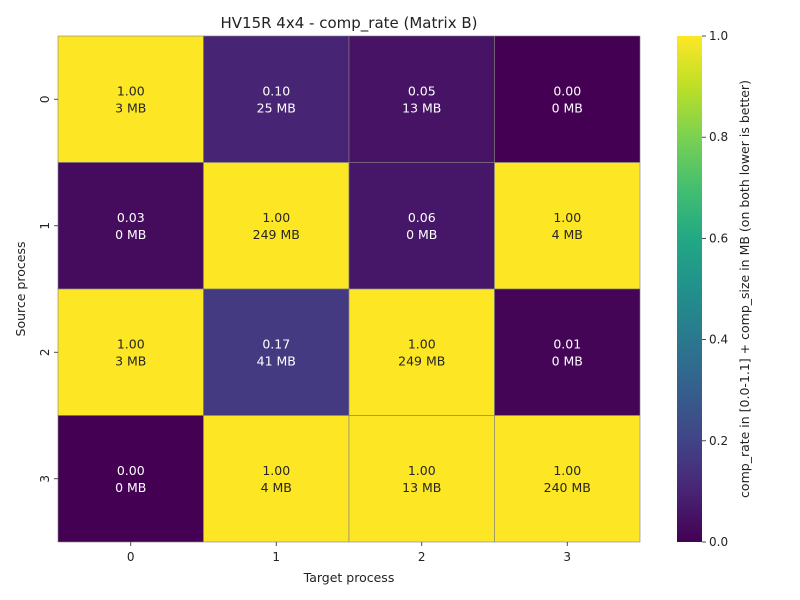 This screenshot has width=800, height=600. What do you see at coordinates (45, 226) in the screenshot?
I see `y-tick-label: 1` at bounding box center [45, 226].